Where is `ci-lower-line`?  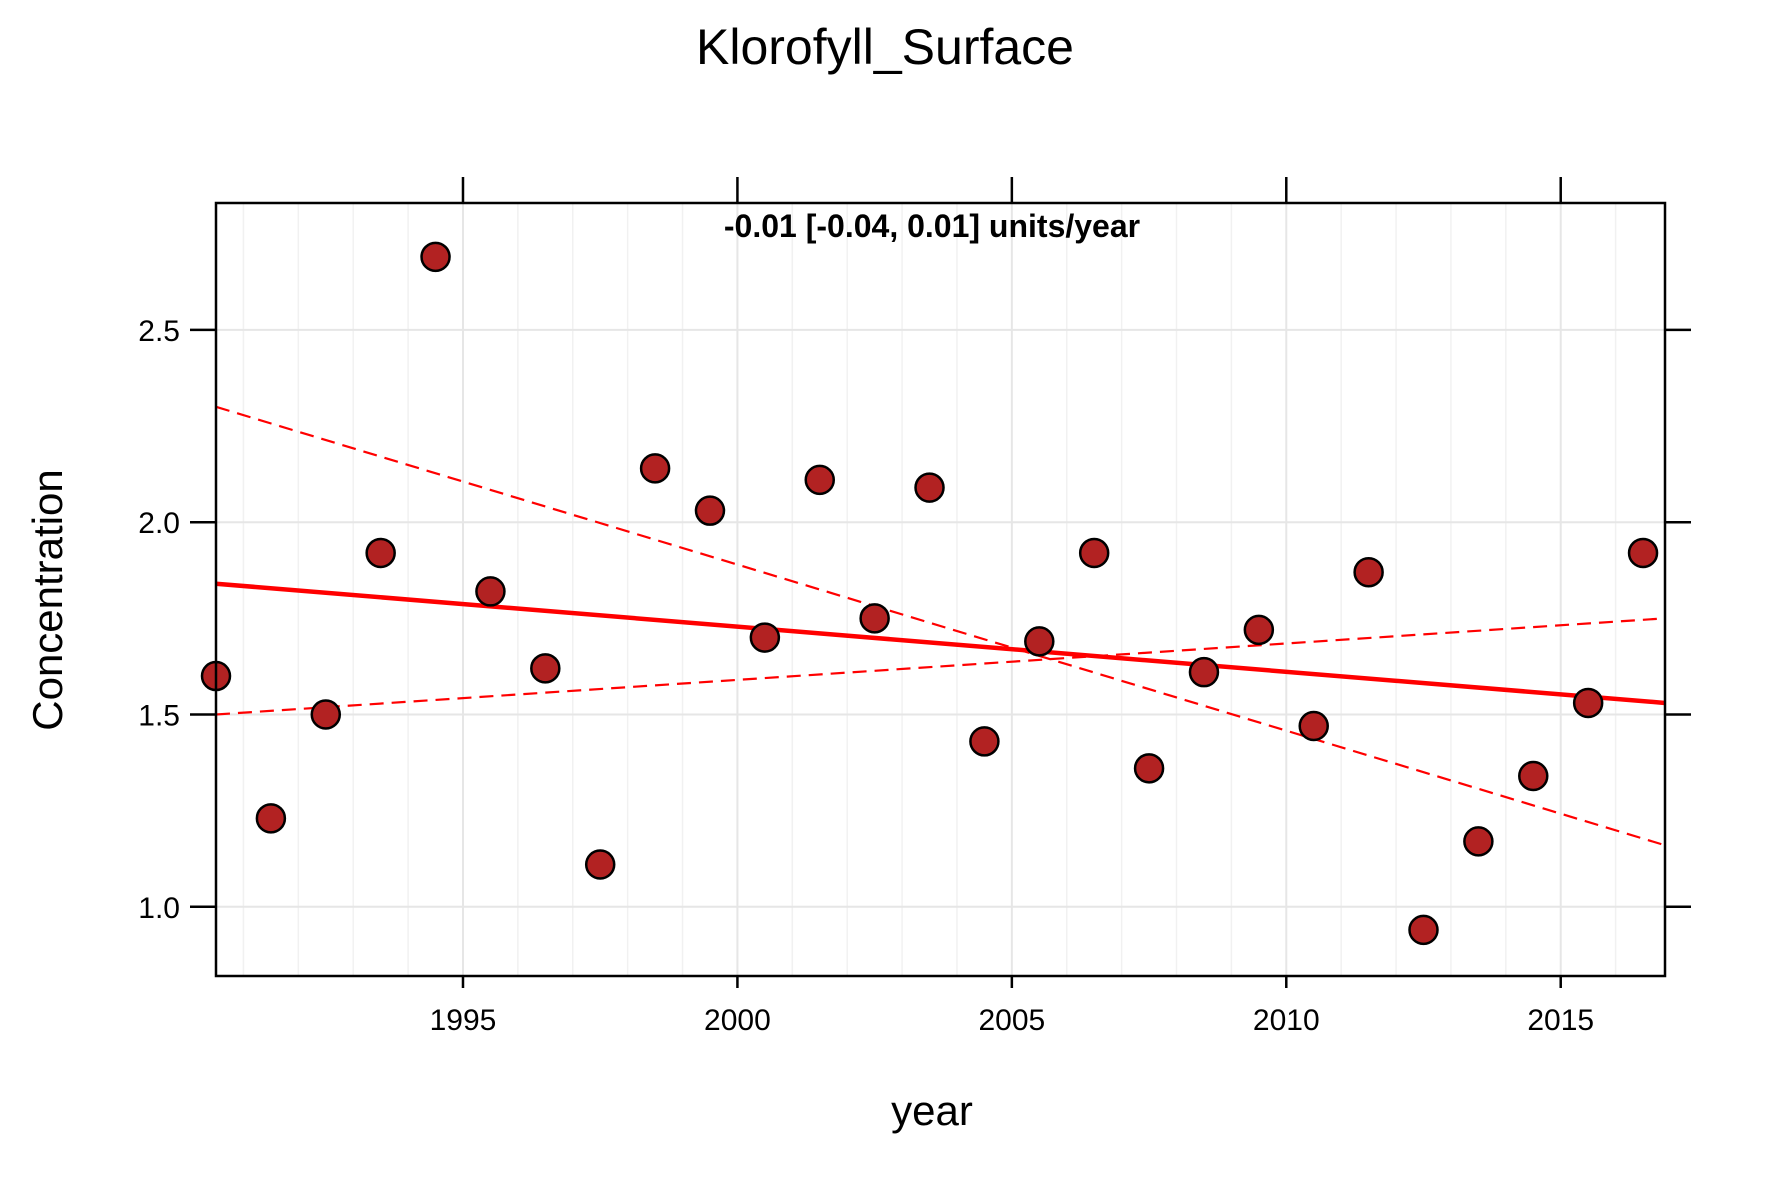
ci-lower-line is located at coordinates (940, 666).